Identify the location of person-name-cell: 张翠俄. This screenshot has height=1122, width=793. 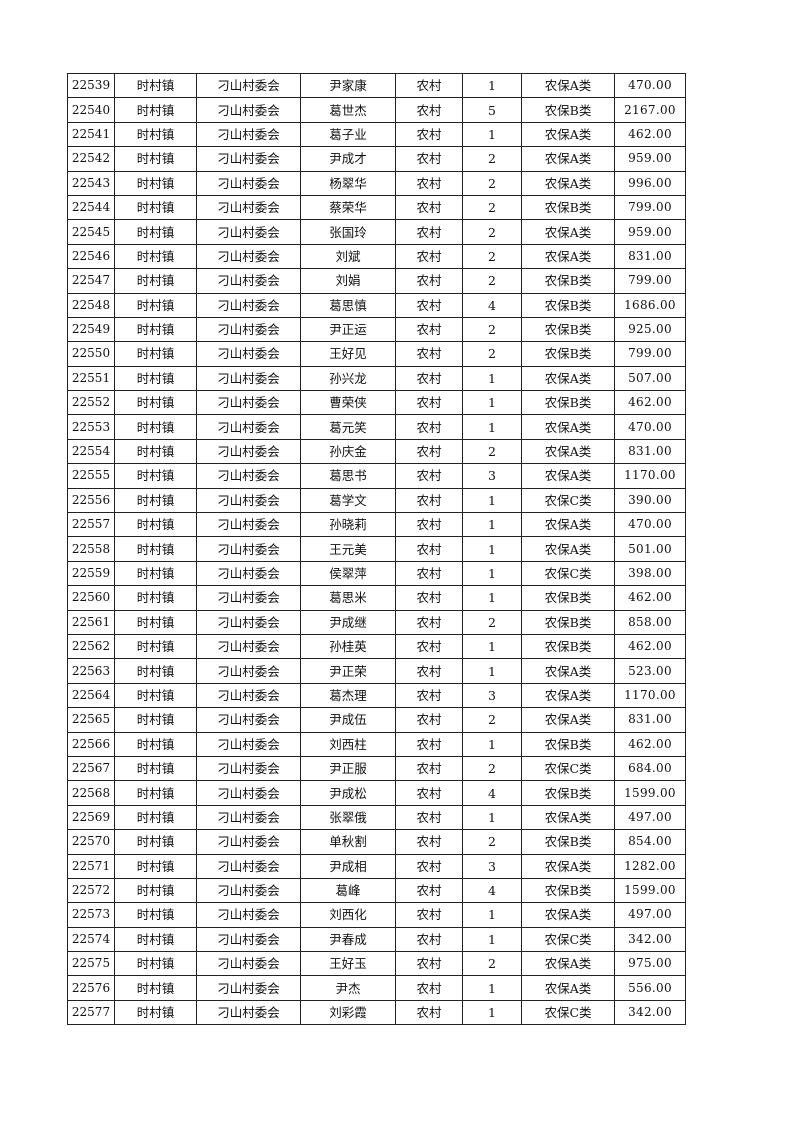
(348, 817).